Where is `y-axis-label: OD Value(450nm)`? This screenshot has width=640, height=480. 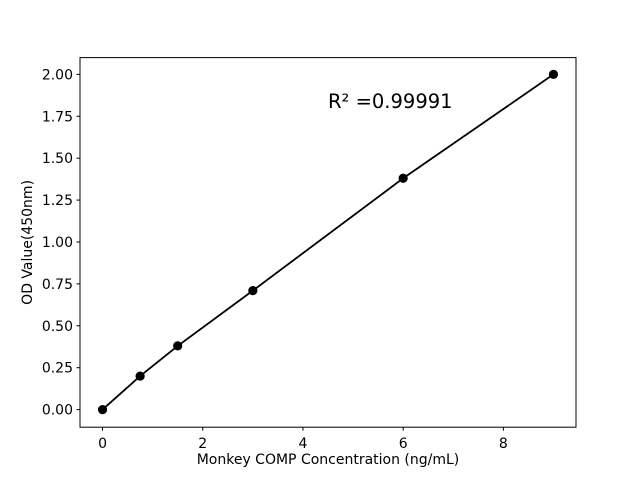
y-axis-label: OD Value(450nm) is located at coordinates (28, 242).